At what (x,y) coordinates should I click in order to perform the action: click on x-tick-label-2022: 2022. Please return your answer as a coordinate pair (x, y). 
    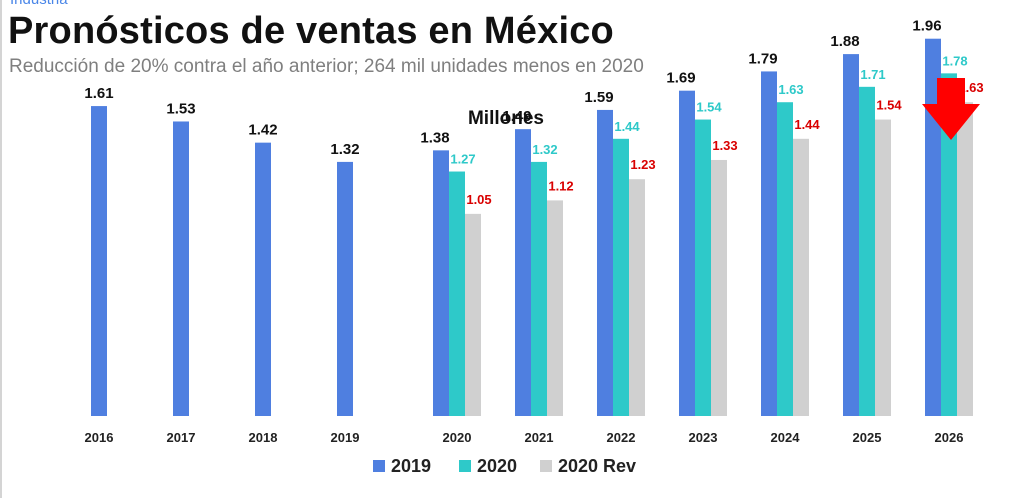
    Looking at the image, I should click on (621, 437).